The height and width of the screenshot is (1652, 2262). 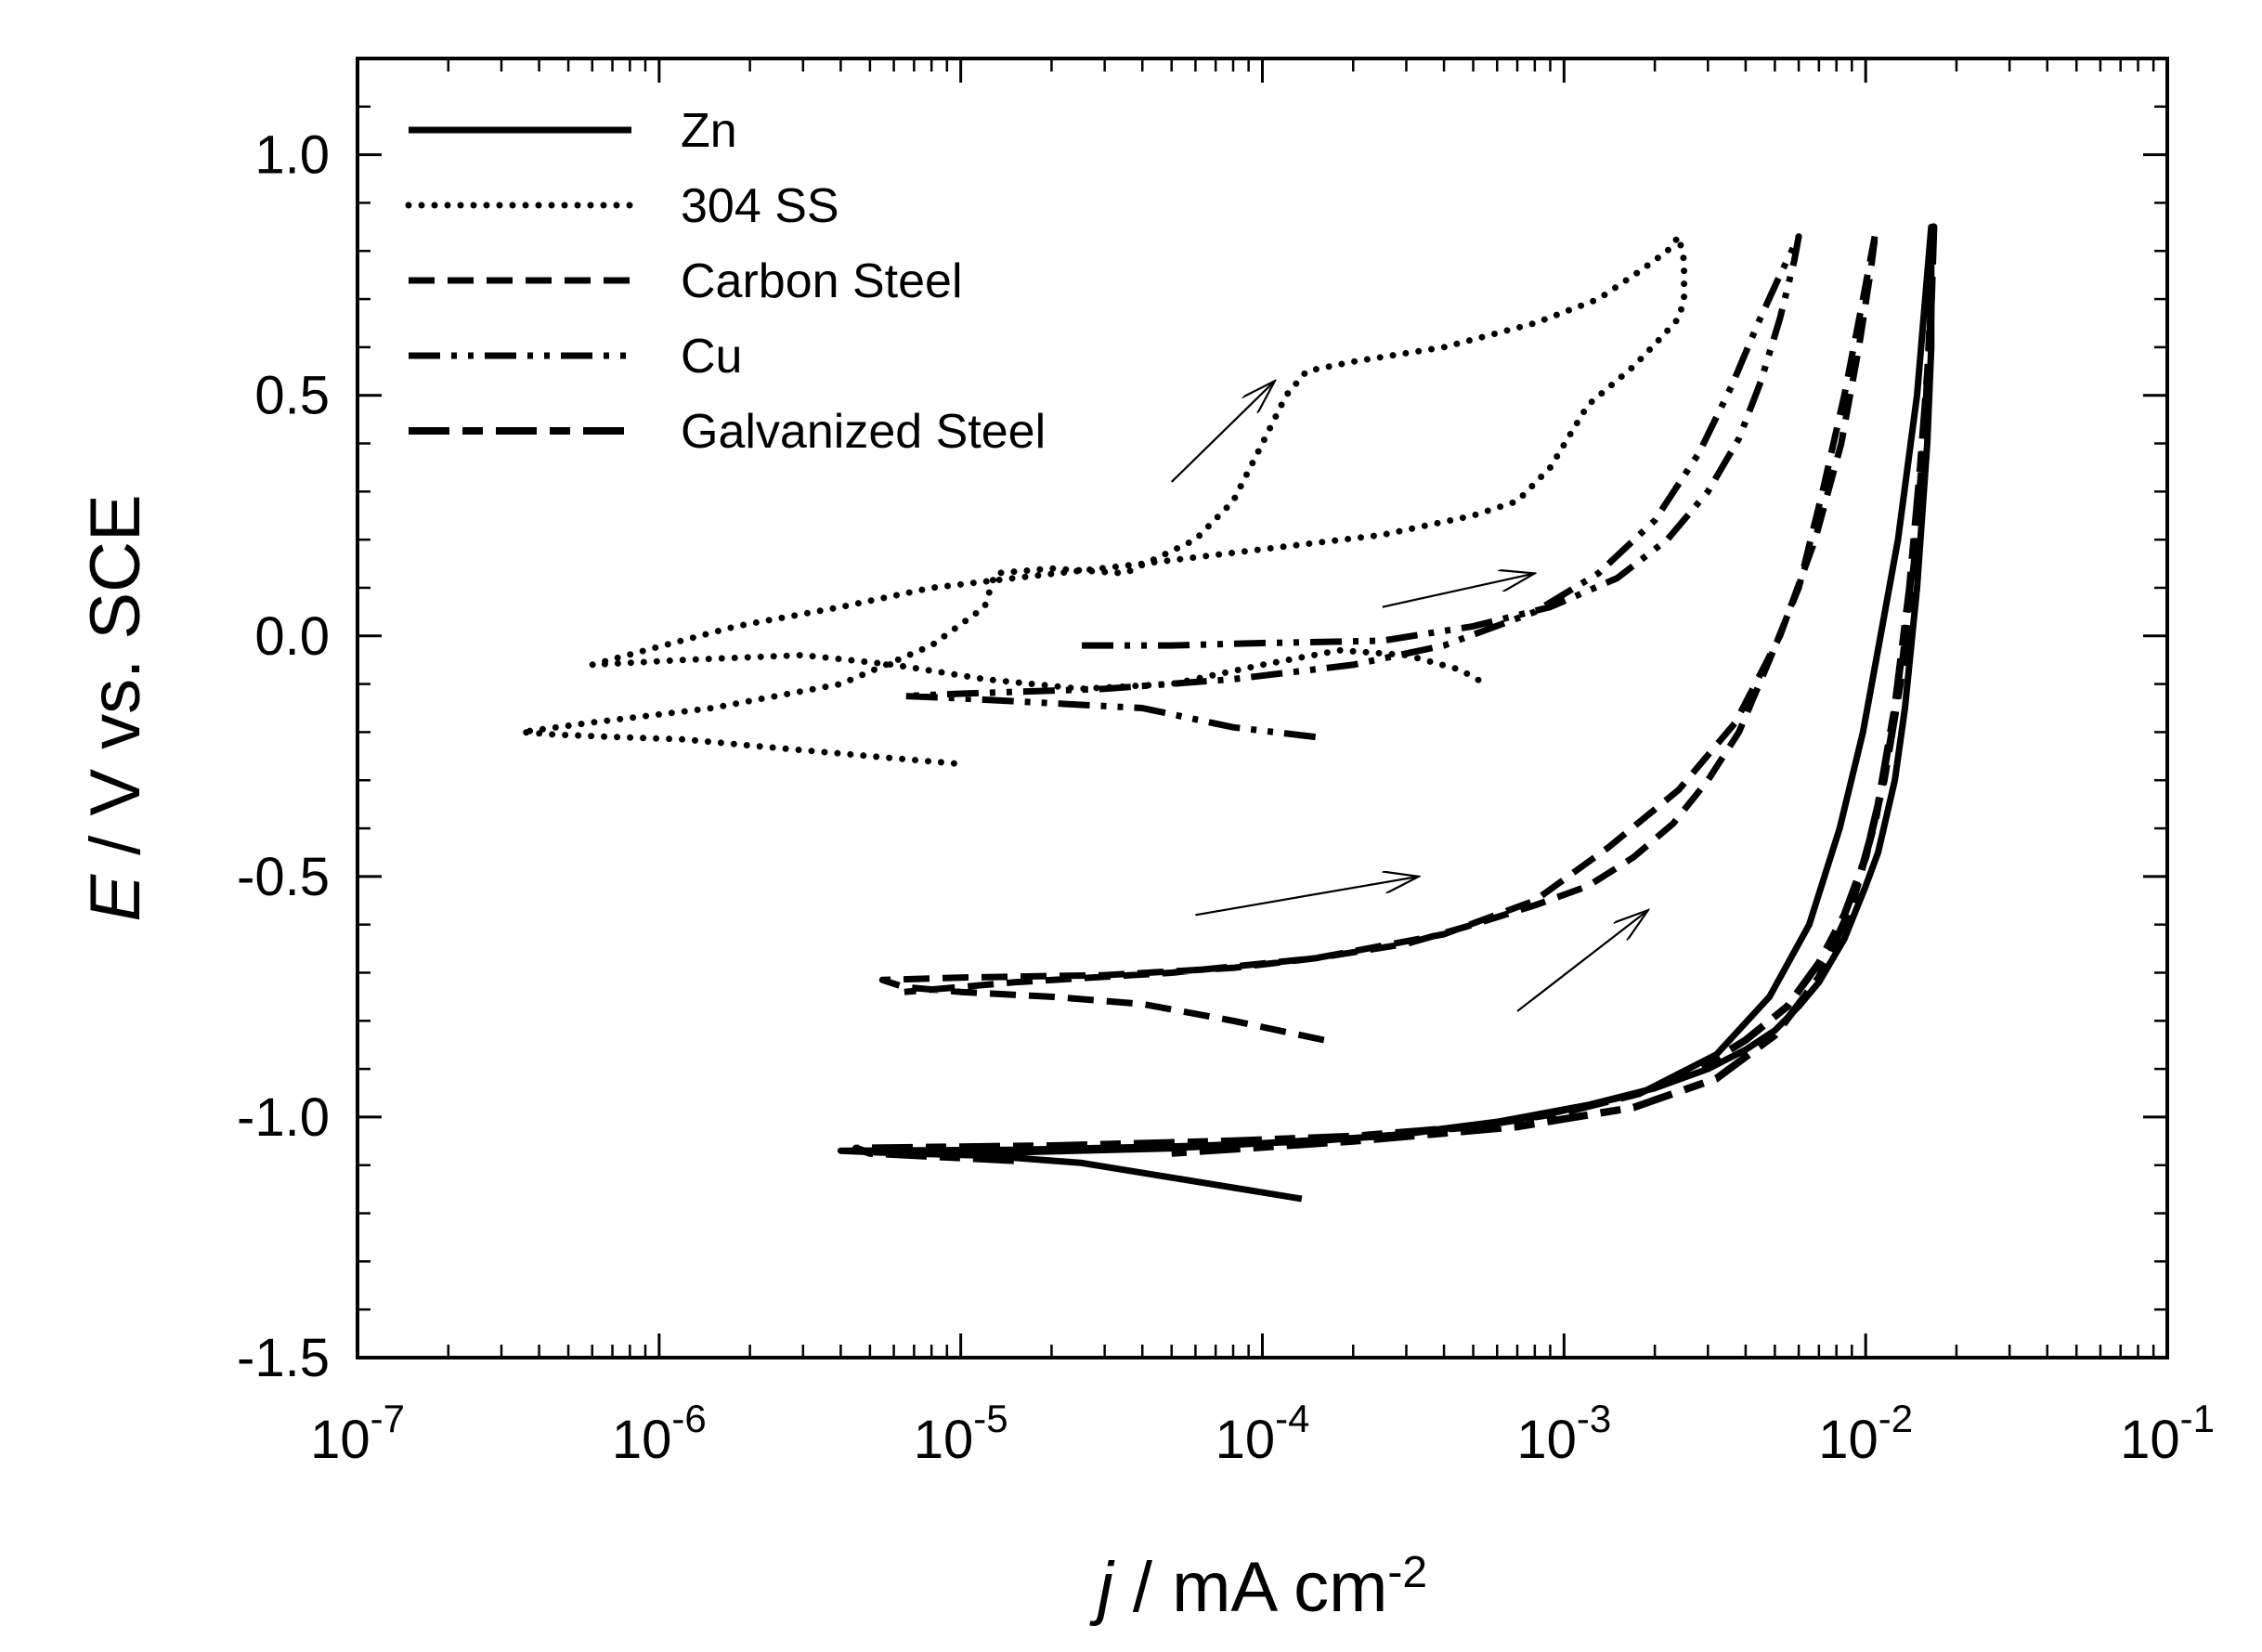 I want to click on y-tick-label: -1.0, so click(x=283, y=1118).